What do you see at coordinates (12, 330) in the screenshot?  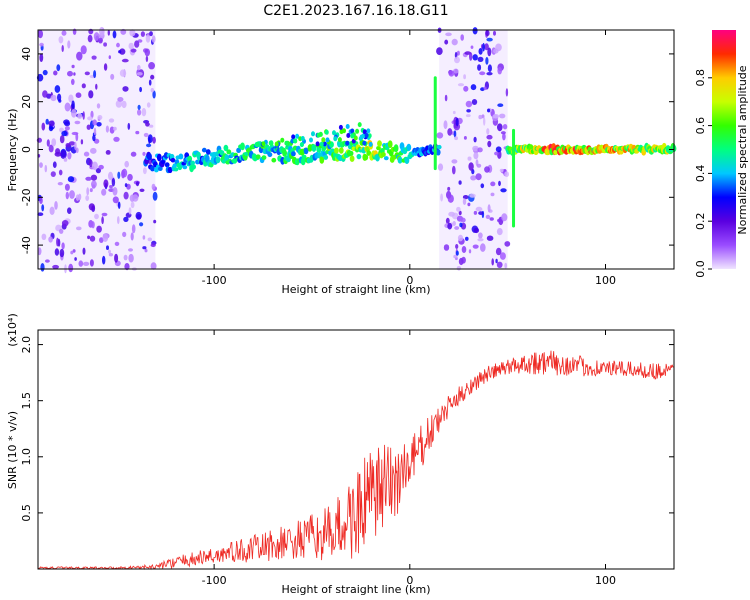 I see `snr-y-scale-label: (x10⁴)` at bounding box center [12, 330].